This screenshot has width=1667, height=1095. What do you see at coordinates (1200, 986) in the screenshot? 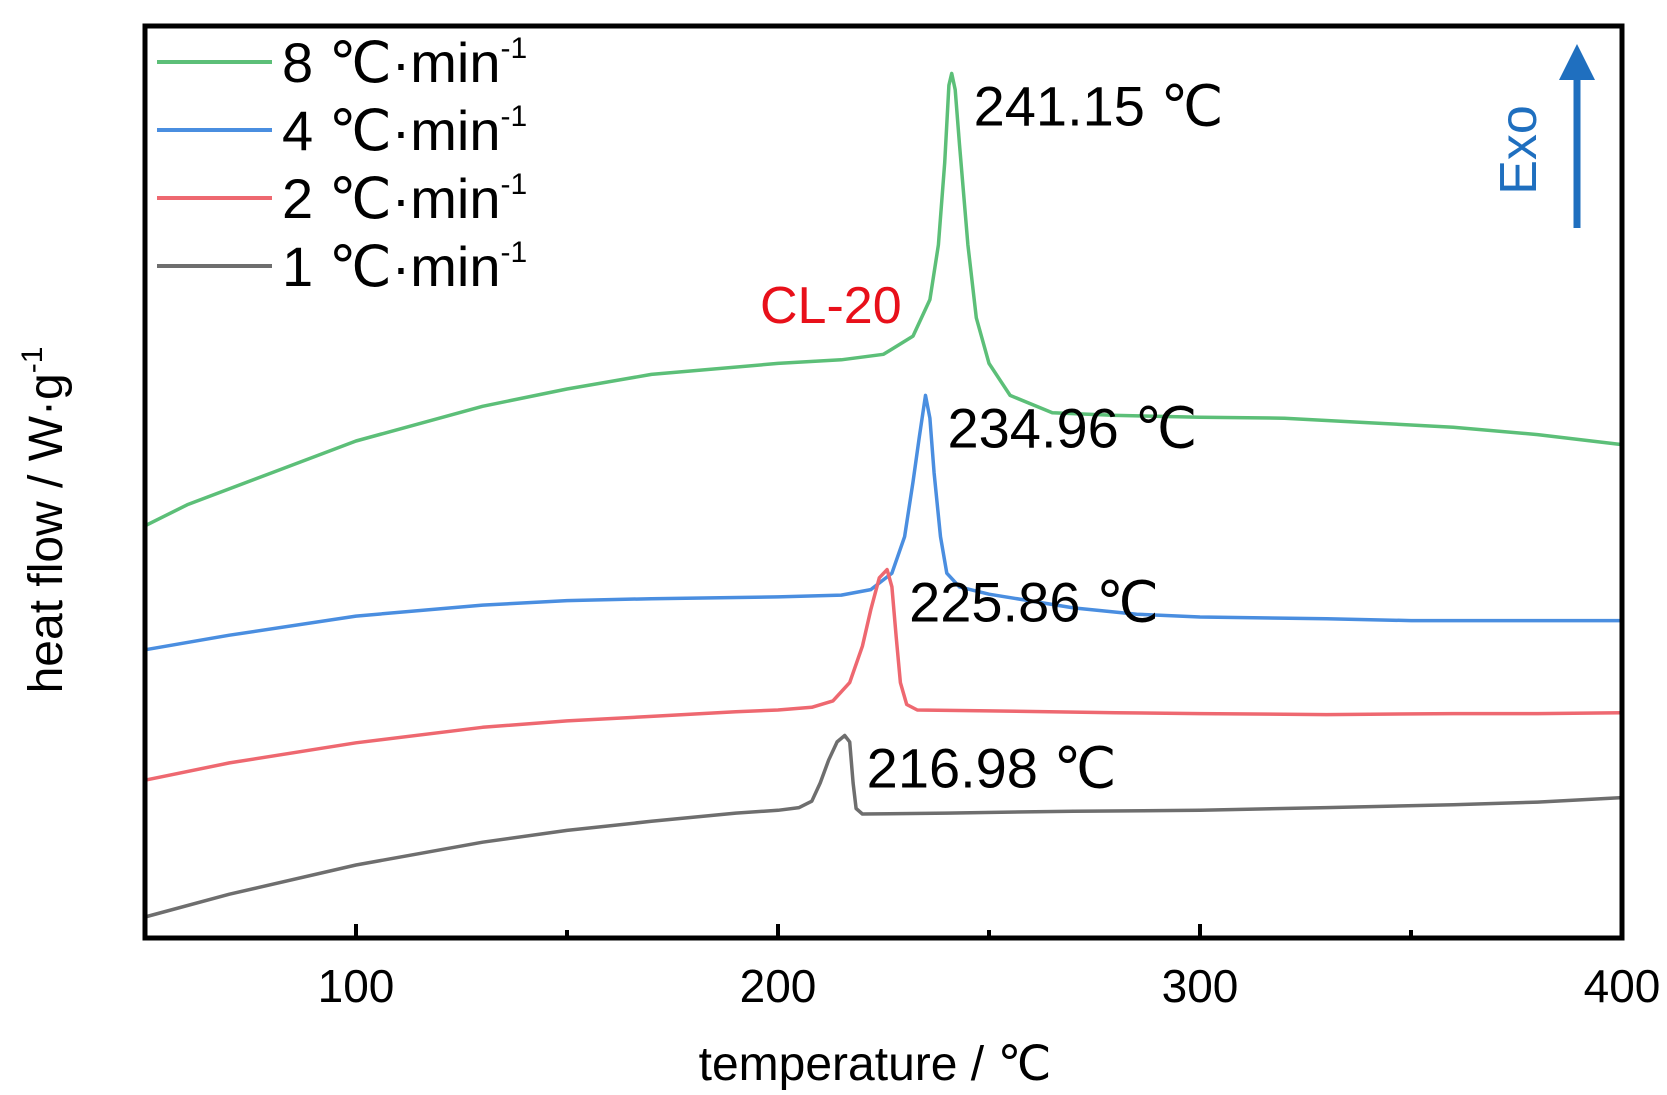
I see `x-tick-label: 300` at bounding box center [1200, 986].